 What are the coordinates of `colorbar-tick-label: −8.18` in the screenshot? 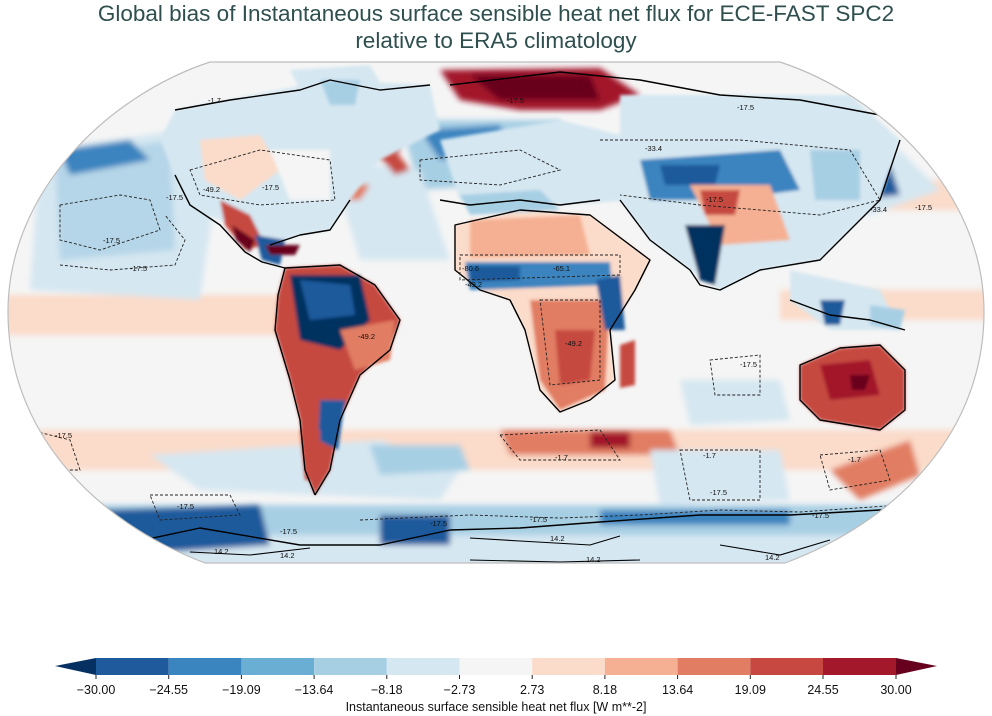 It's located at (387, 690).